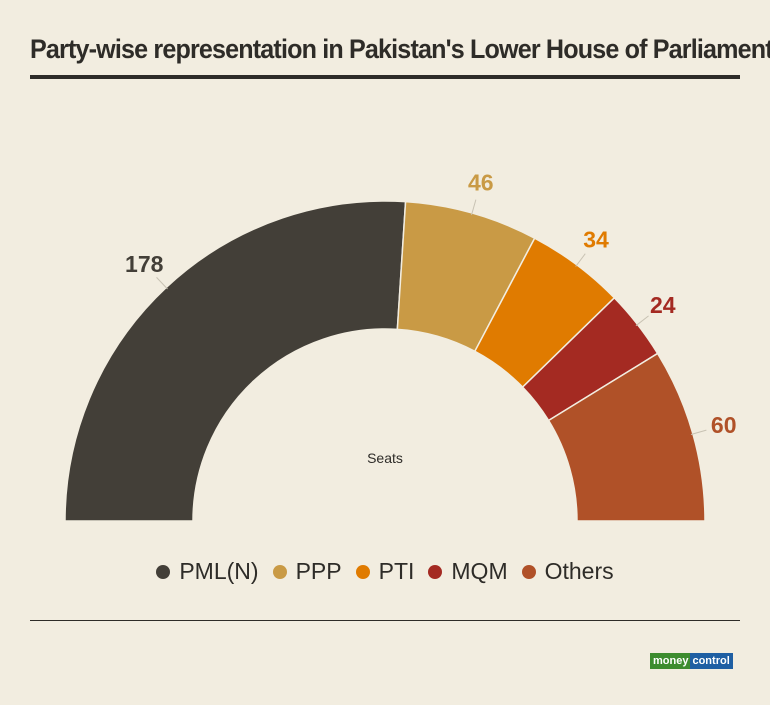  I want to click on title-underline, so click(385, 77).